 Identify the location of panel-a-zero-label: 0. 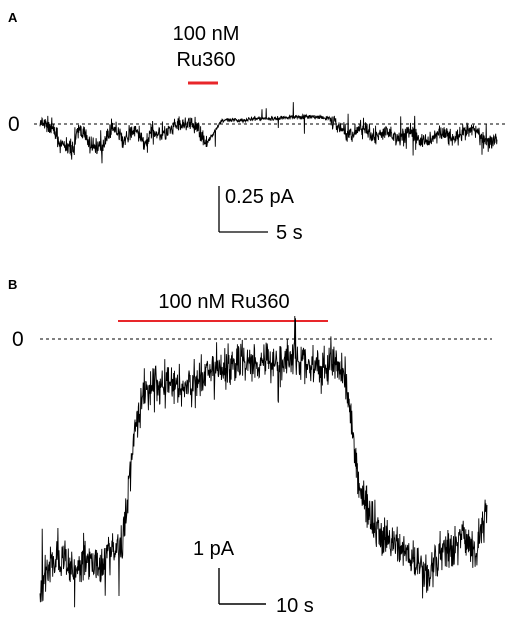
(14, 124).